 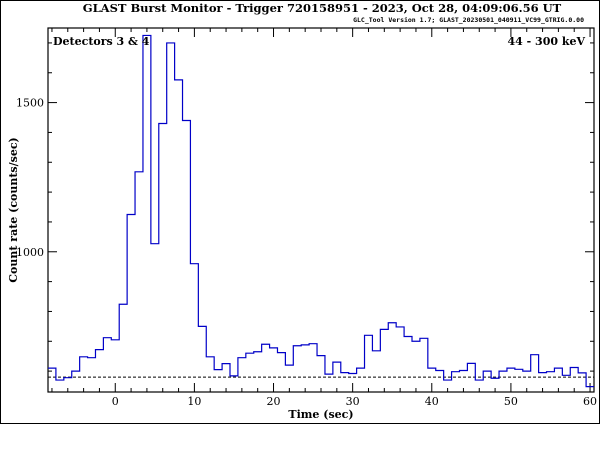 What do you see at coordinates (115, 401) in the screenshot?
I see `x-tick-label: 0` at bounding box center [115, 401].